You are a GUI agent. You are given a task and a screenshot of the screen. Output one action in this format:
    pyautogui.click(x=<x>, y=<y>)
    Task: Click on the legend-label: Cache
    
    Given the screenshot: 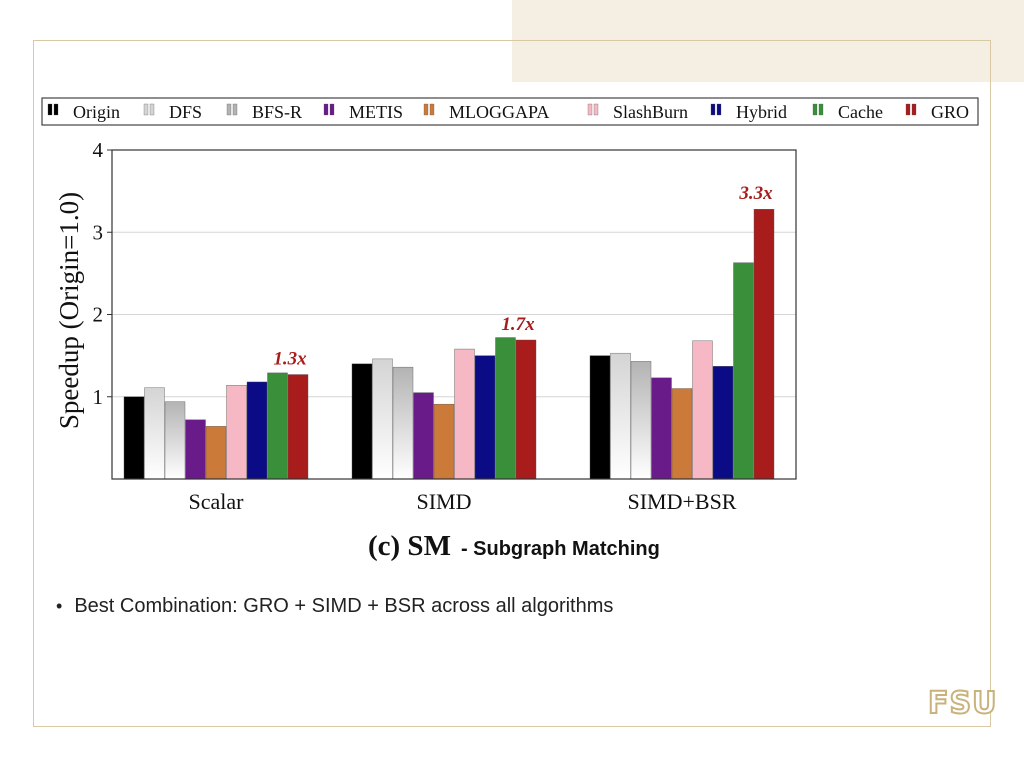 What is the action you would take?
    pyautogui.click(x=860, y=112)
    